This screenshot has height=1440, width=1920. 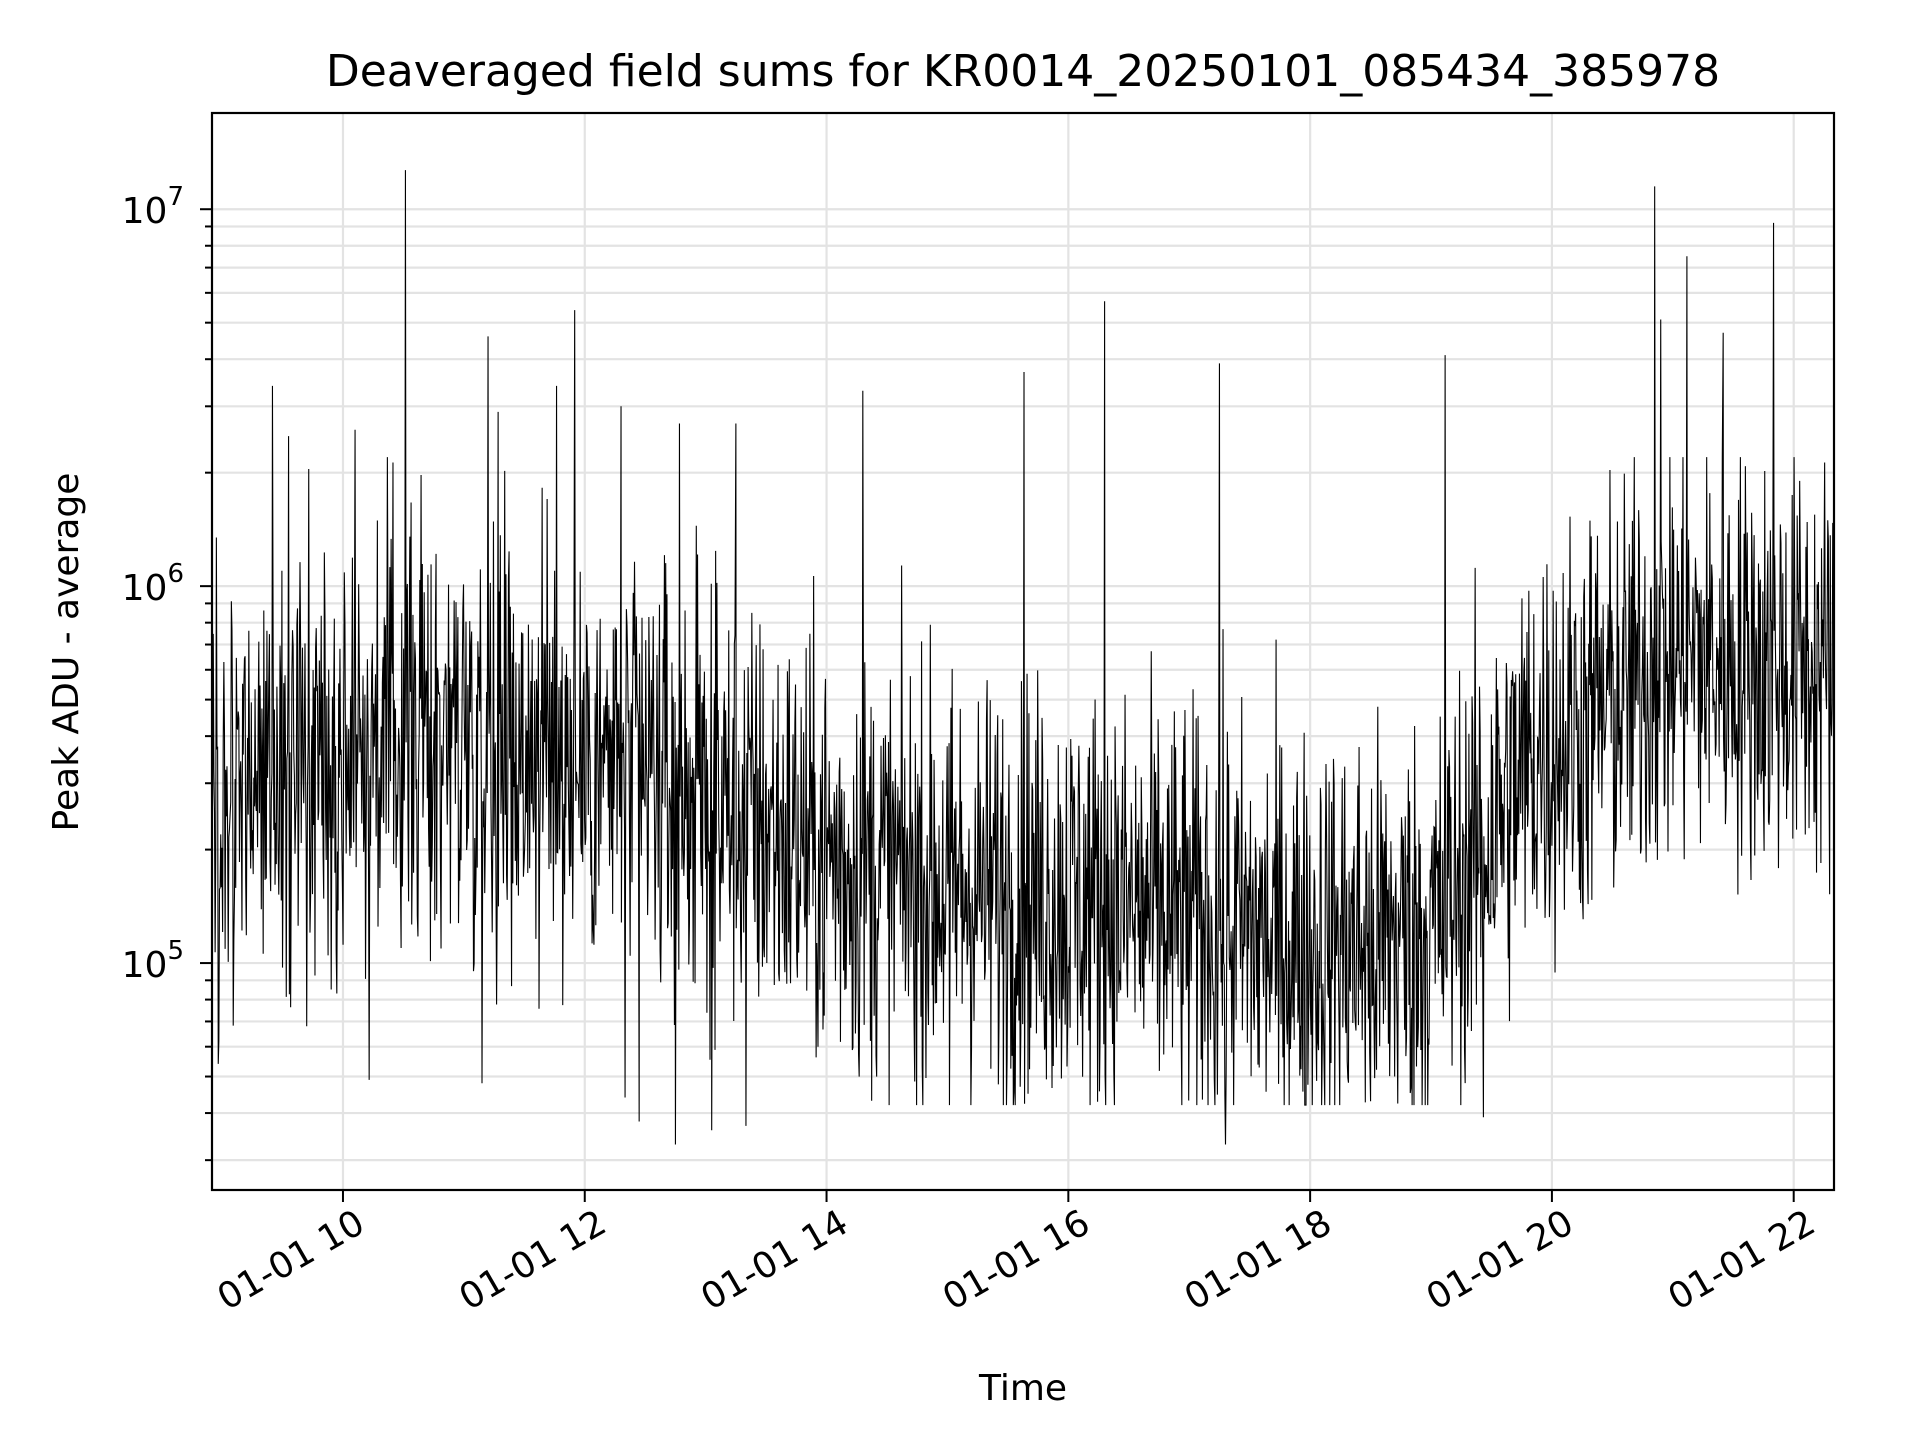 I want to click on y-tick-exponent: 6, so click(x=175, y=574).